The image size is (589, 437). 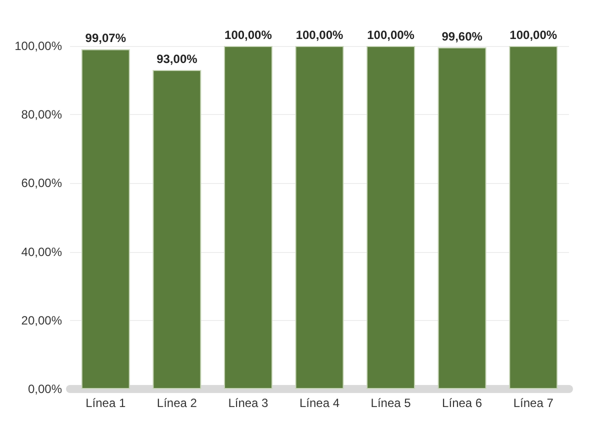 What do you see at coordinates (248, 403) in the screenshot?
I see `x-tick-label: Línea 3` at bounding box center [248, 403].